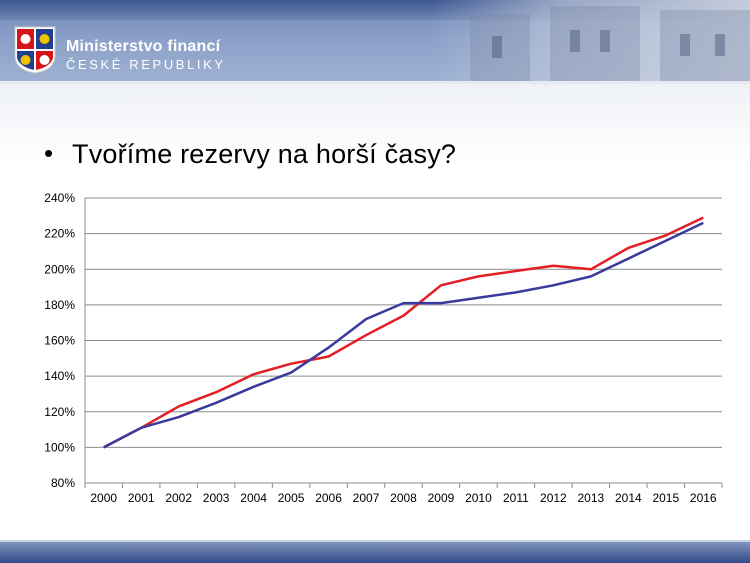 The image size is (750, 563). Describe the element at coordinates (441, 498) in the screenshot. I see `x-tick-label: 2009` at that location.